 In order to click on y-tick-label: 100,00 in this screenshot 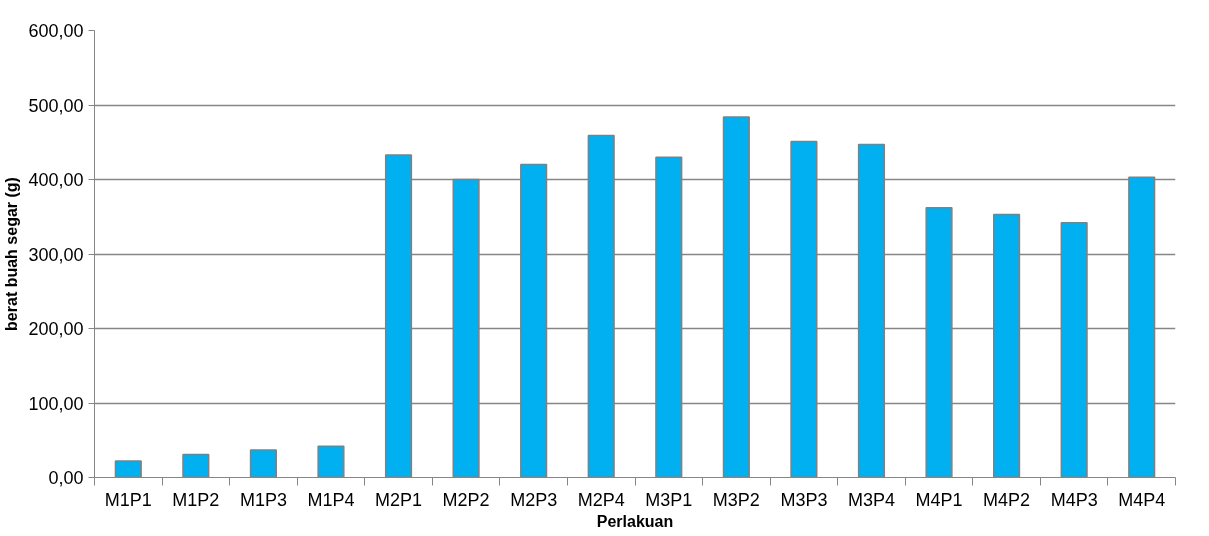, I will do `click(56, 403)`.